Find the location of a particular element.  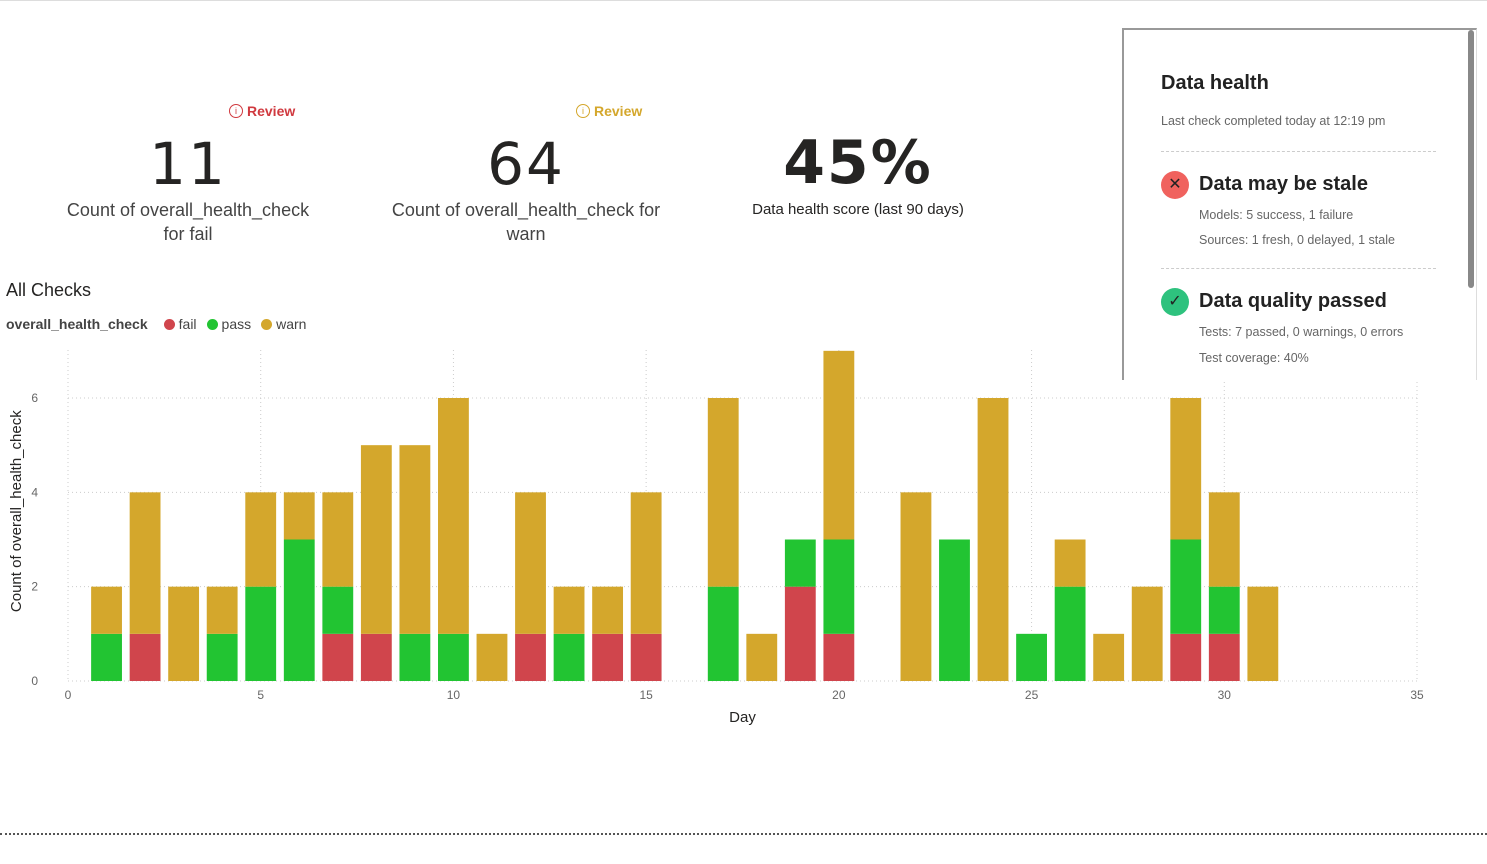

bottom-divider is located at coordinates (743, 834).